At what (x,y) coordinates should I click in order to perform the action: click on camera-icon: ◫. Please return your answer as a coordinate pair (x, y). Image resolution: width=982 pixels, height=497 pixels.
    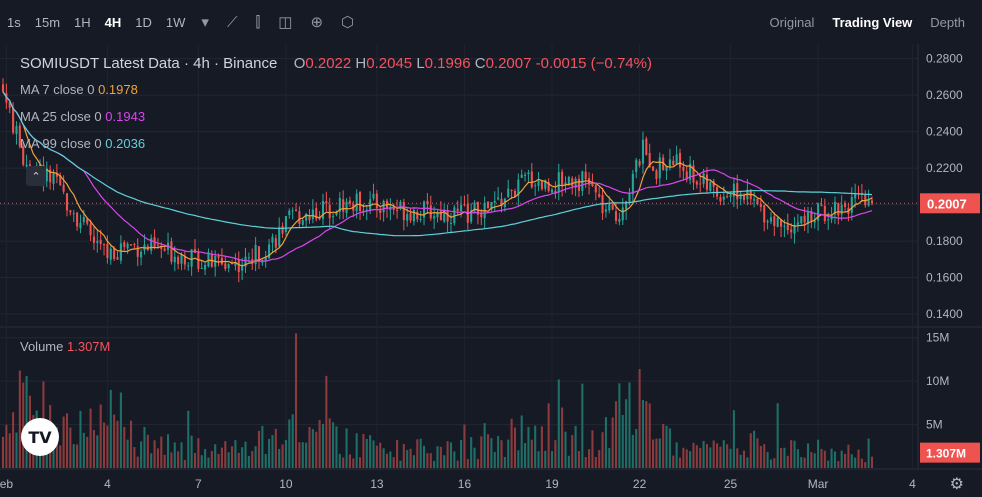
    Looking at the image, I should click on (285, 22).